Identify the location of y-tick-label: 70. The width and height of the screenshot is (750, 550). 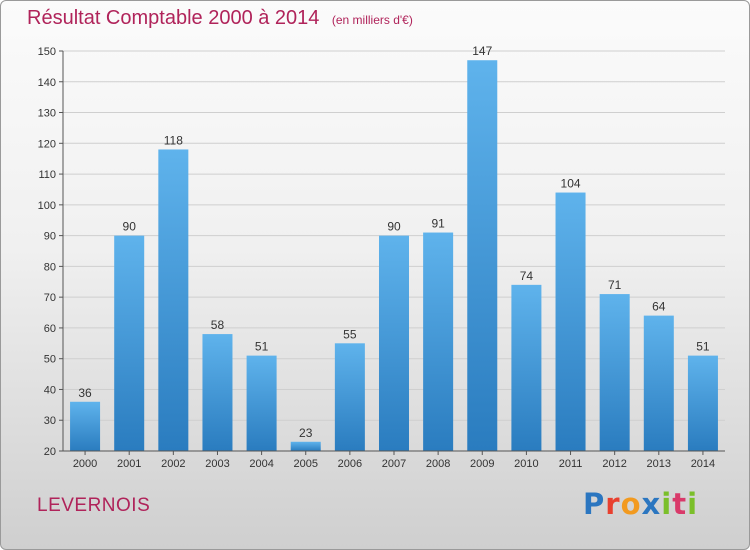
(50, 298).